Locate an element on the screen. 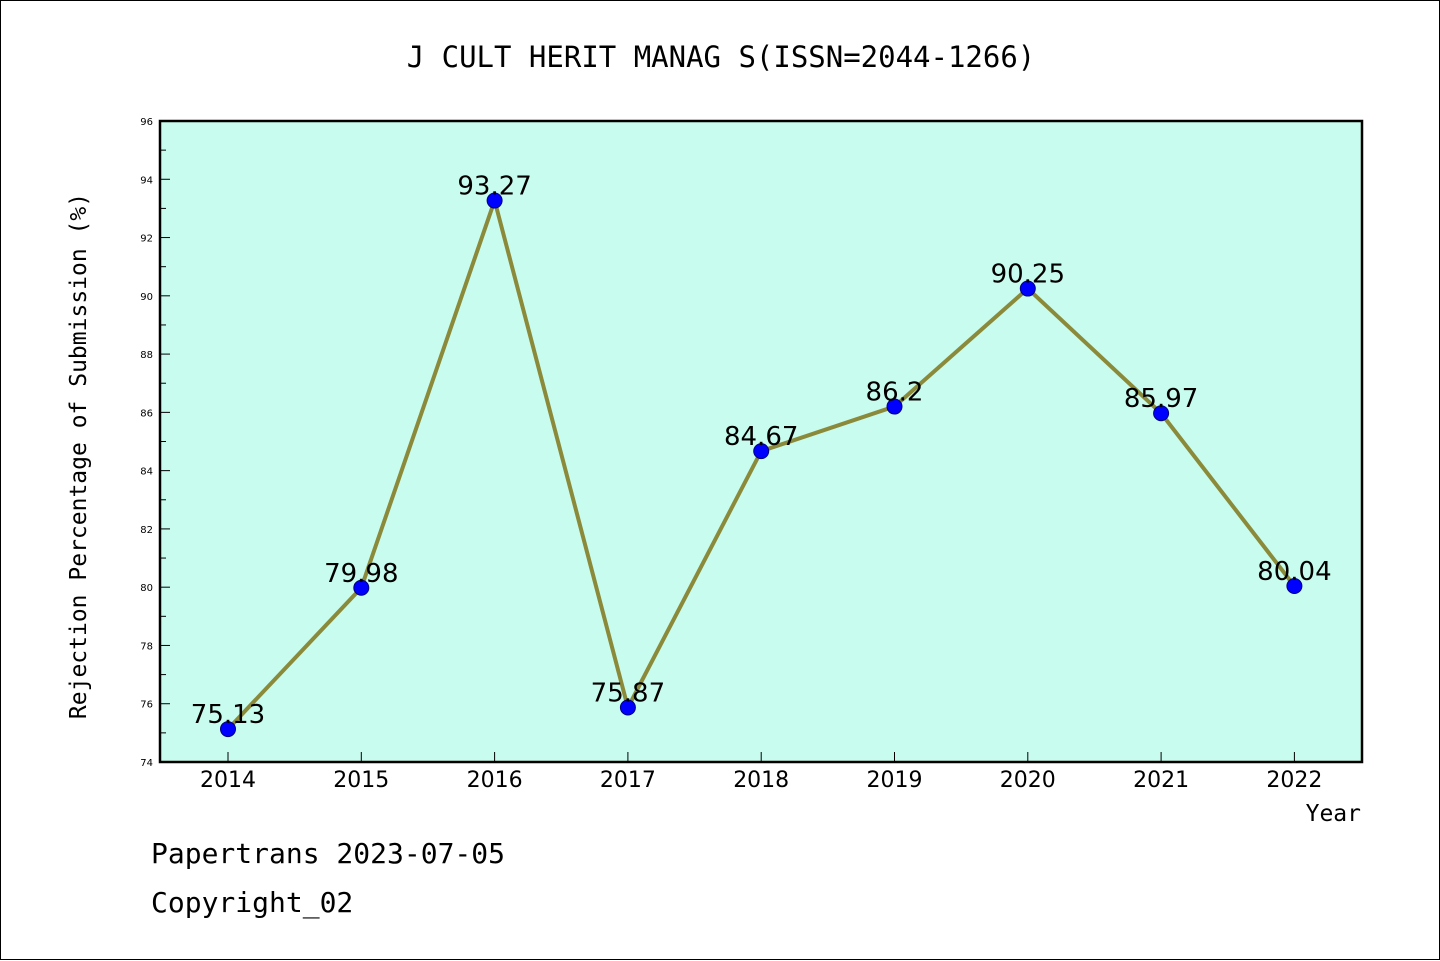 This screenshot has width=1440, height=961. footer-copyright: Copyright_02 is located at coordinates (252, 902).